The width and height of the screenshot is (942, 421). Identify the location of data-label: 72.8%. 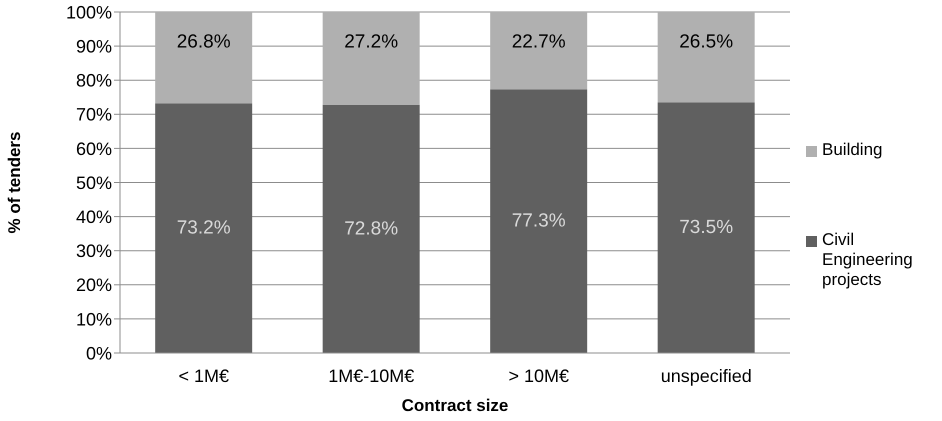
(371, 229).